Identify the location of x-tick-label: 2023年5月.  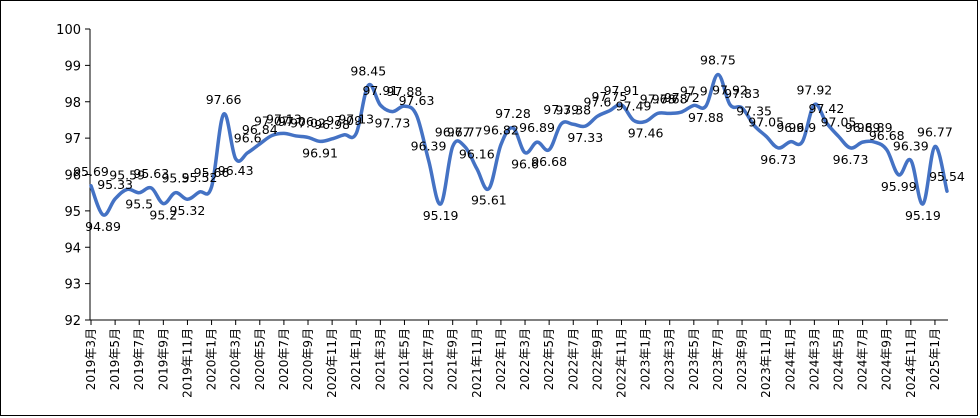
(694, 359).